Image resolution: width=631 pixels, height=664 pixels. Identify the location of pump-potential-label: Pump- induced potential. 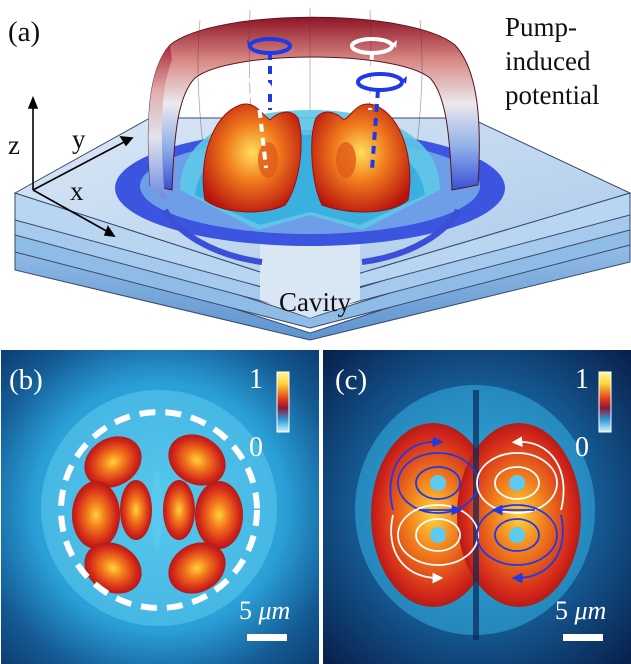
(552, 61).